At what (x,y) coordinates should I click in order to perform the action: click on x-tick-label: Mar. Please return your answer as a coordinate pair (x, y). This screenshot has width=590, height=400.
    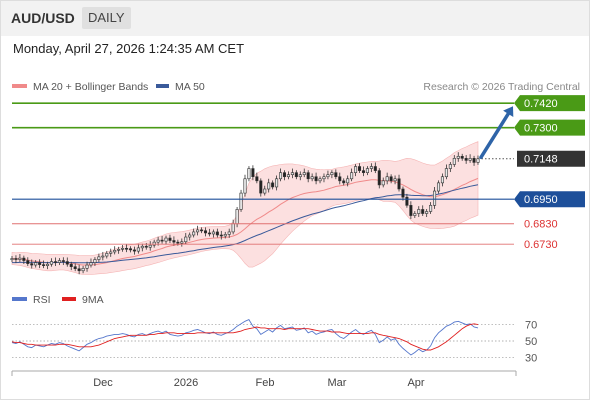
    Looking at the image, I should click on (337, 383).